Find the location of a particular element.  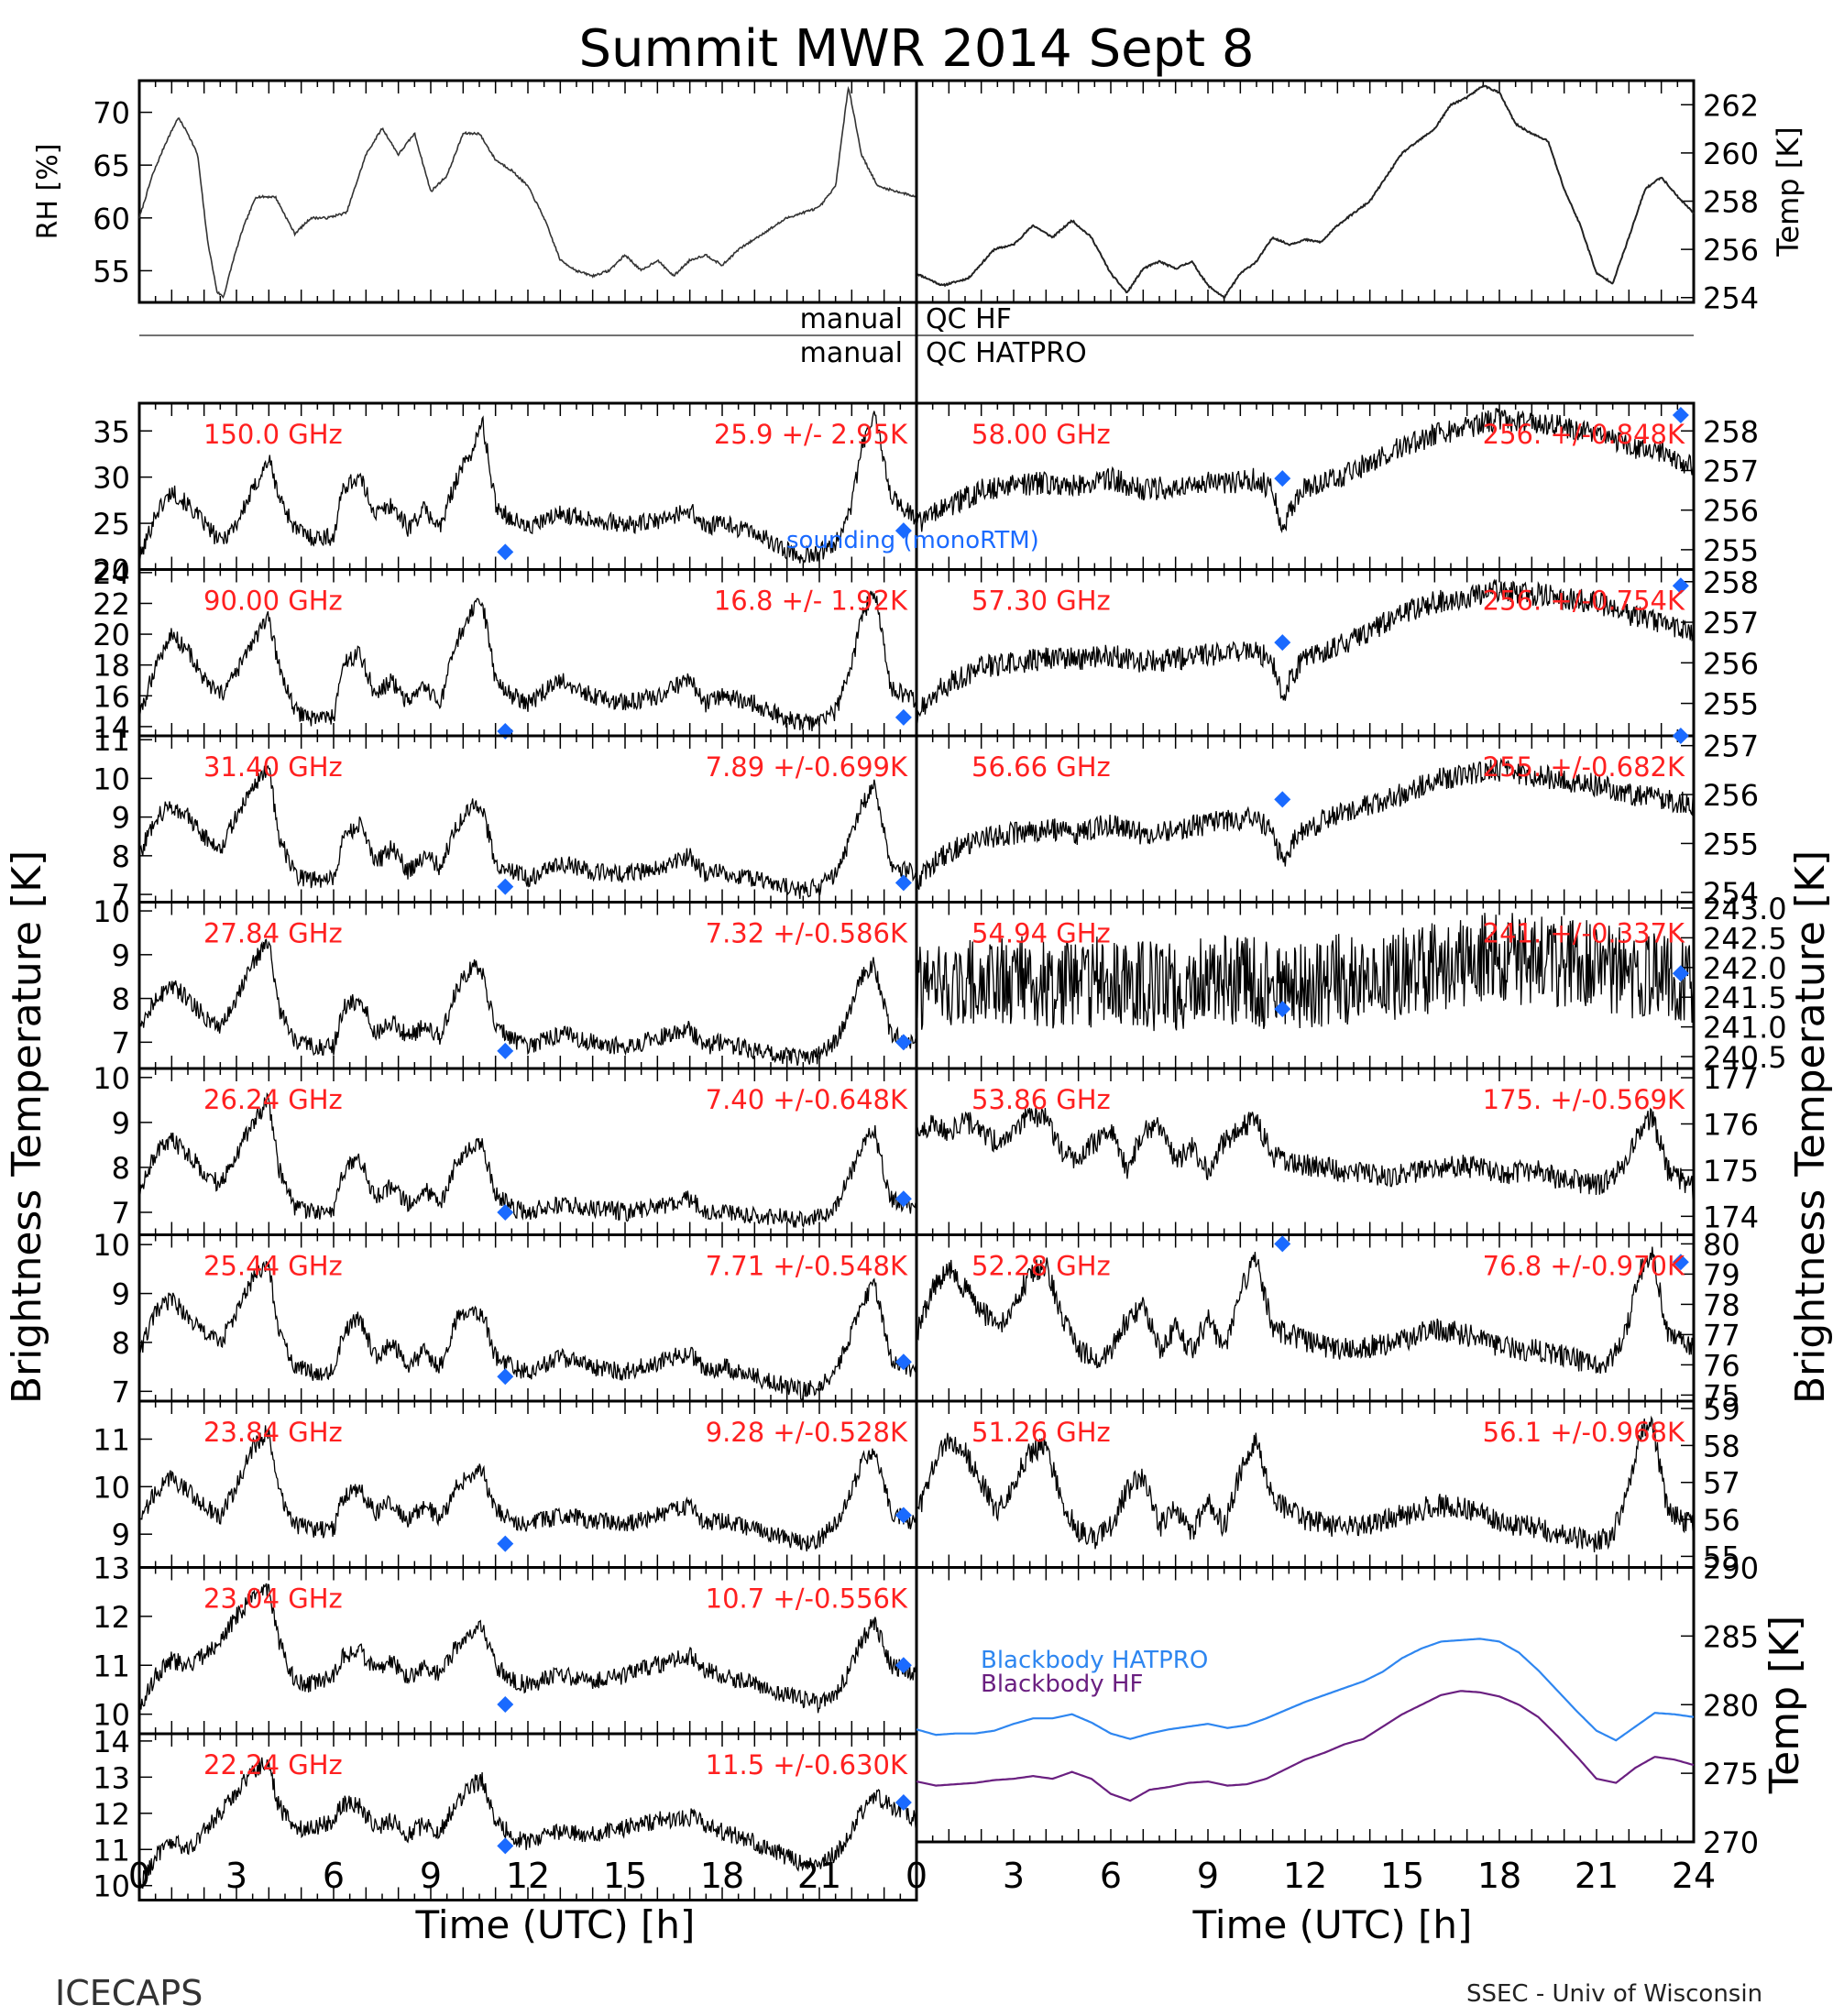

y-tick-label: 12 is located at coordinates (111, 1617).